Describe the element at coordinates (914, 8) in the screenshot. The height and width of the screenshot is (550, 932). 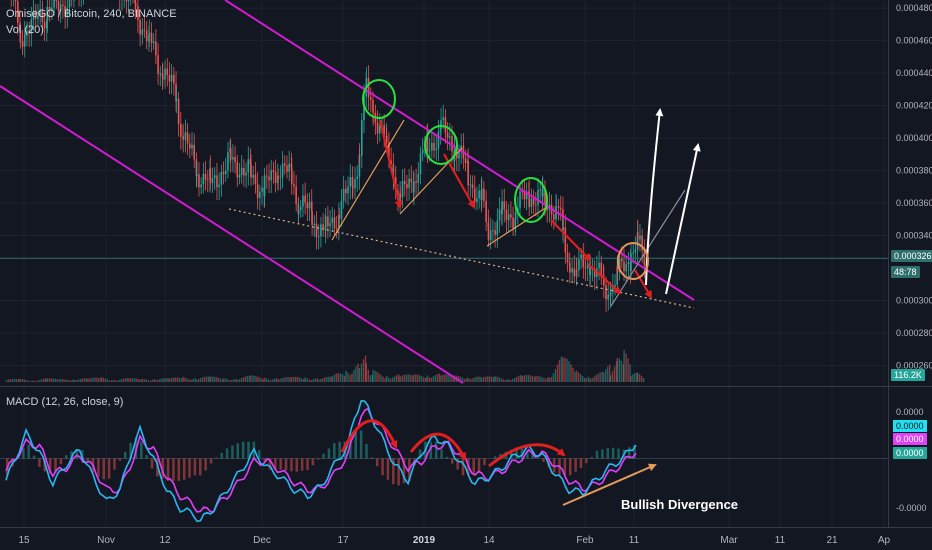
I see `price-axis-label: 0.000480` at that location.